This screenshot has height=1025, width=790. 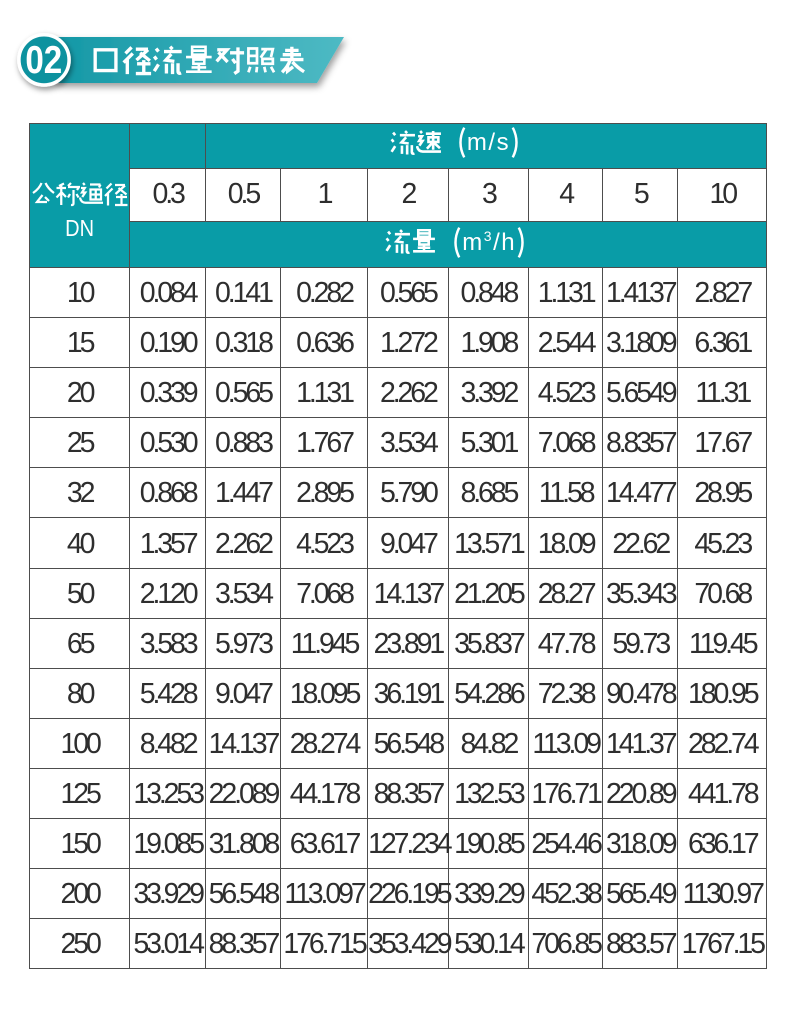 What do you see at coordinates (43, 60) in the screenshot?
I see `svg-text: 02` at bounding box center [43, 60].